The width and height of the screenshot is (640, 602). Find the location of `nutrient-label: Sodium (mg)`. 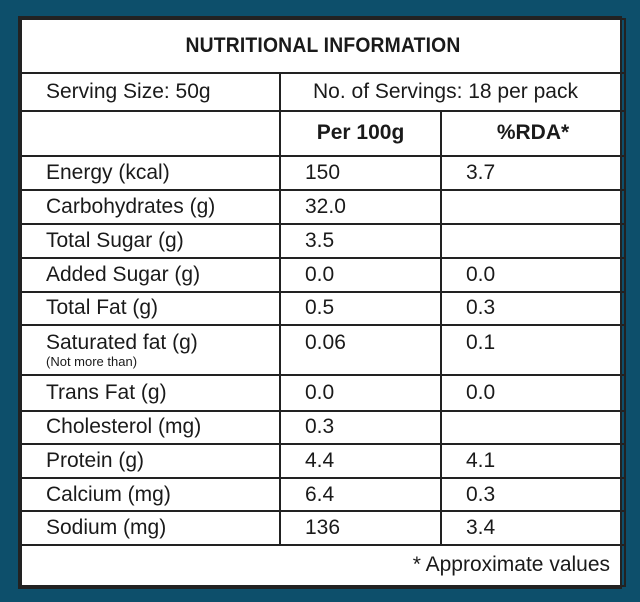

nutrient-label: Sodium (mg) is located at coordinates (150, 528).